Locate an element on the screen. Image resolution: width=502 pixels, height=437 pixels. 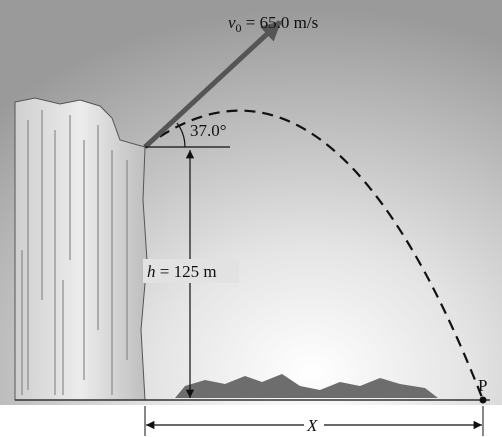
distance-label: X is located at coordinates (312, 425).